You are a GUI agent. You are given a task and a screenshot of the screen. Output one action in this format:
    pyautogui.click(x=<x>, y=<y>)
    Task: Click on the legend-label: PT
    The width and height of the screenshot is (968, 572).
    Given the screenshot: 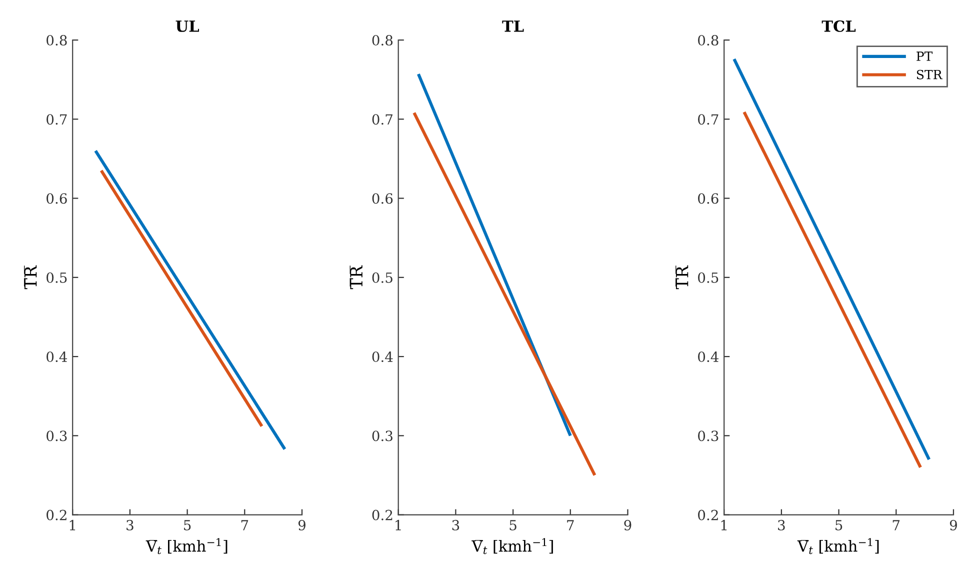 What is the action you would take?
    pyautogui.click(x=924, y=56)
    